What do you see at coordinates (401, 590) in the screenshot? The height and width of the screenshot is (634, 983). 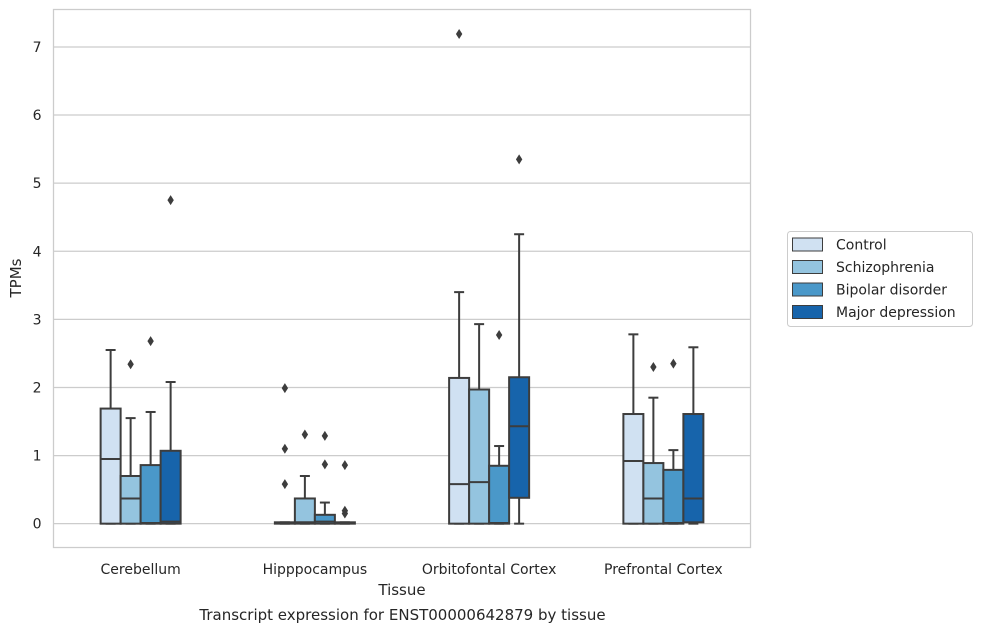 I see `x-axis-label: Tissue` at bounding box center [401, 590].